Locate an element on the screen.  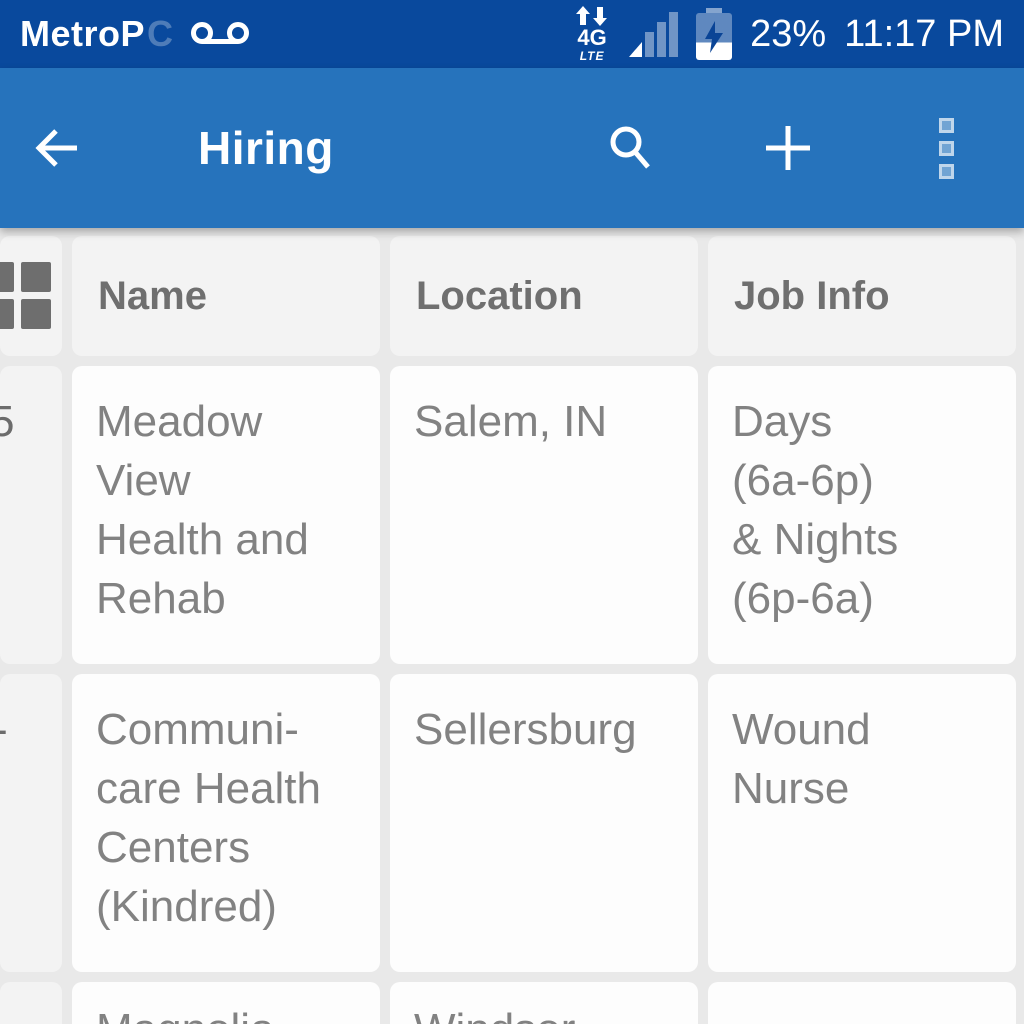
cell-name: Meadow View Health and Rehab is located at coordinates (226, 515).